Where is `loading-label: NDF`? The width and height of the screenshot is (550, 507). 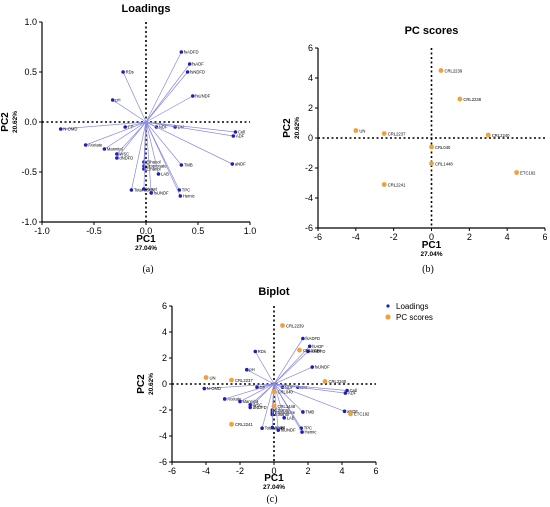 loading-label: NDF is located at coordinates (289, 387).